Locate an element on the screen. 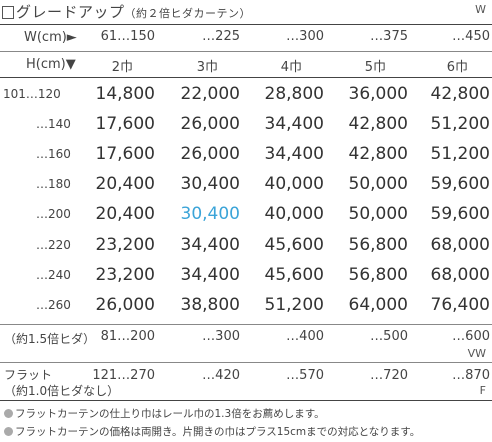  panel-count: 3巾 is located at coordinates (207, 67).